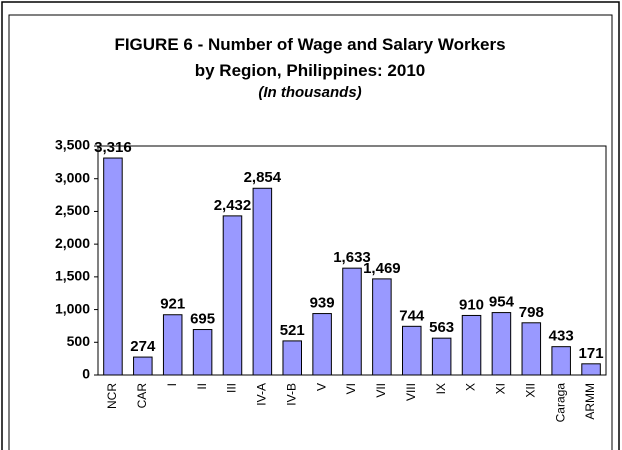 The width and height of the screenshot is (622, 450). I want to click on chart-subtitle: (In thousands), so click(310, 92).